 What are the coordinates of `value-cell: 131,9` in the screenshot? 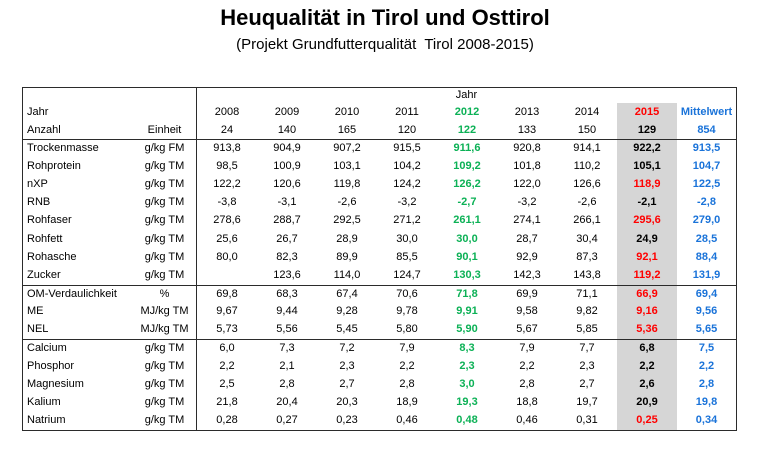 It's located at (706, 274).